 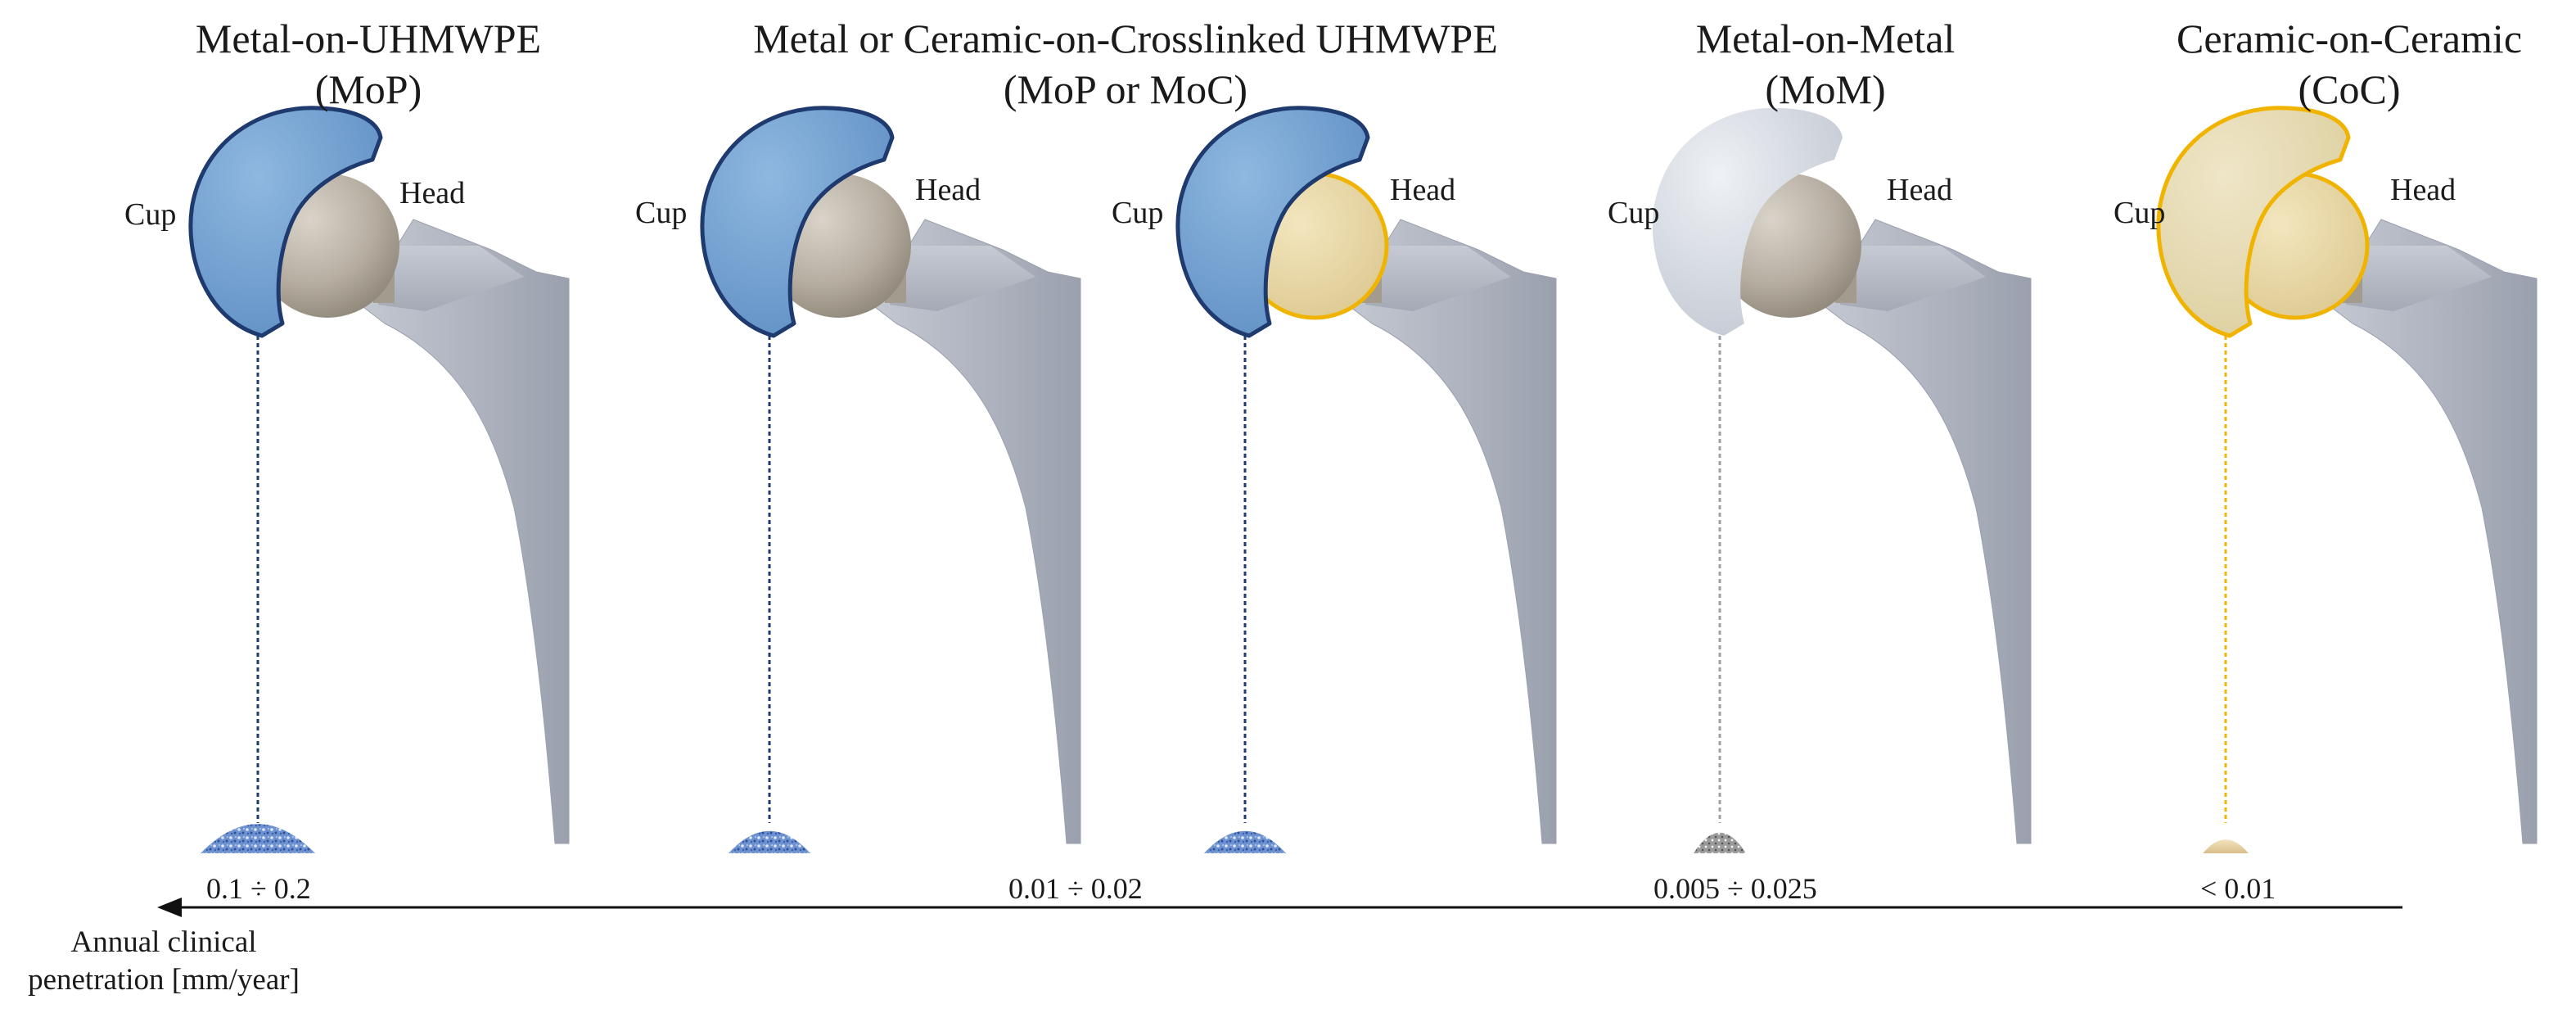 I want to click on implant-4-cup, so click(x=1747, y=222).